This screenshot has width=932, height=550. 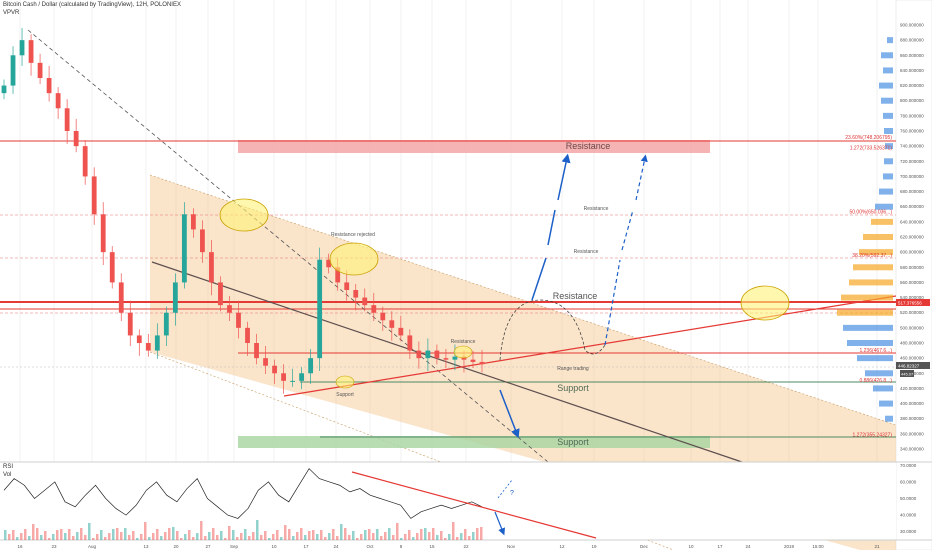 What do you see at coordinates (463, 352) in the screenshot?
I see `highlight-resistance-small` at bounding box center [463, 352].